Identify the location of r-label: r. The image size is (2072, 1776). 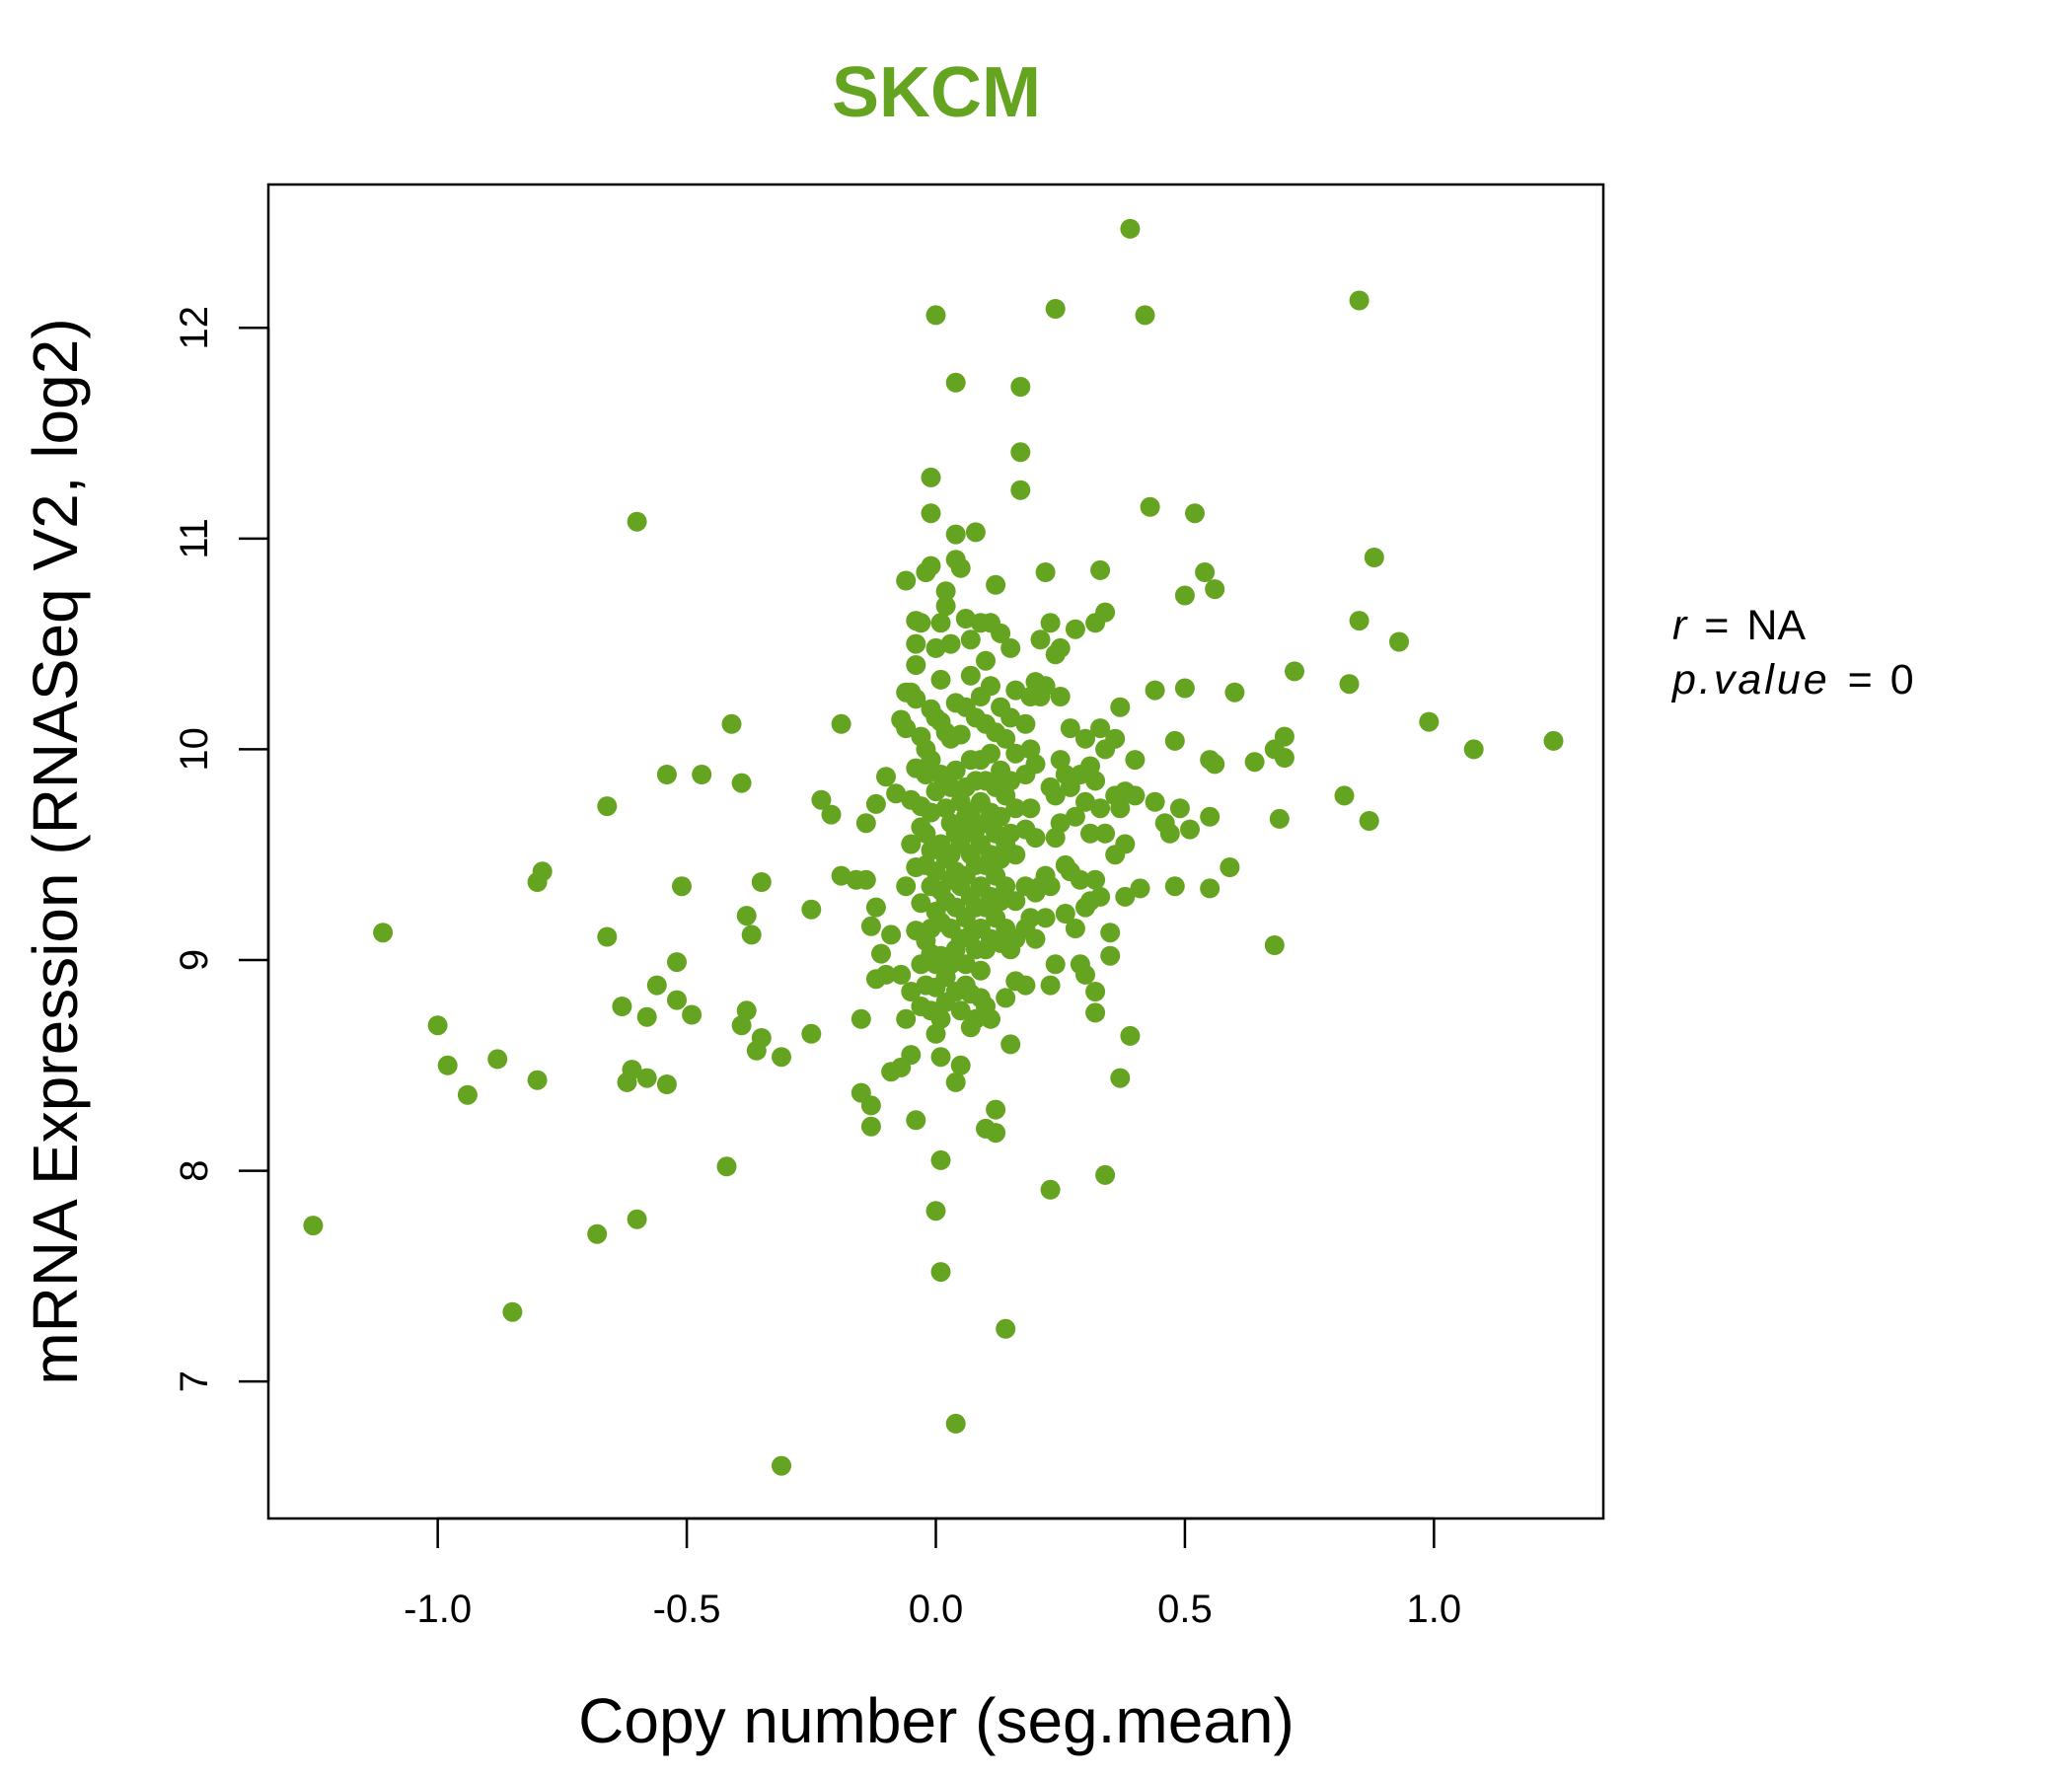
(1680, 625).